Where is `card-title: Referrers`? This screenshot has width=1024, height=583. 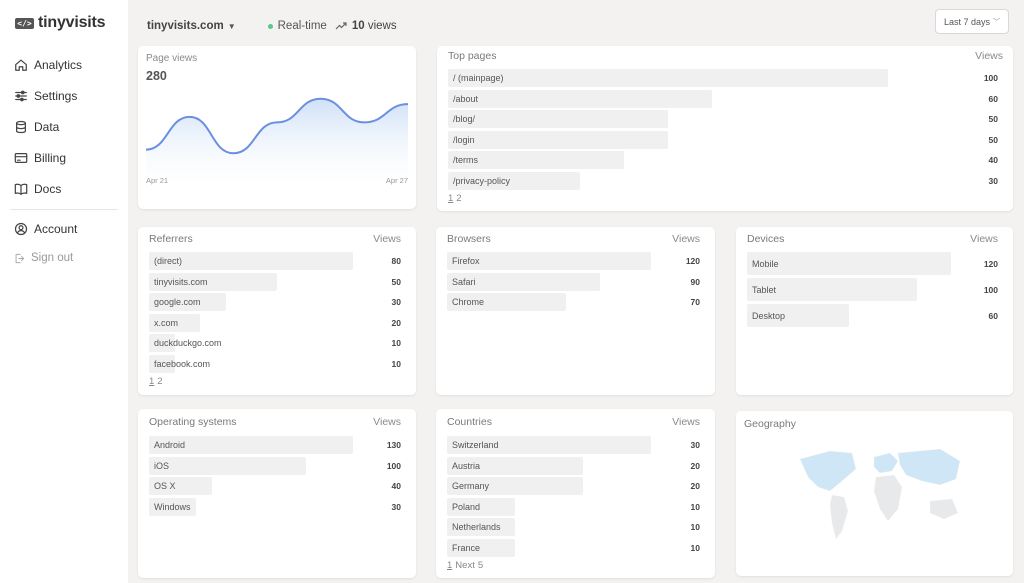 card-title: Referrers is located at coordinates (171, 239).